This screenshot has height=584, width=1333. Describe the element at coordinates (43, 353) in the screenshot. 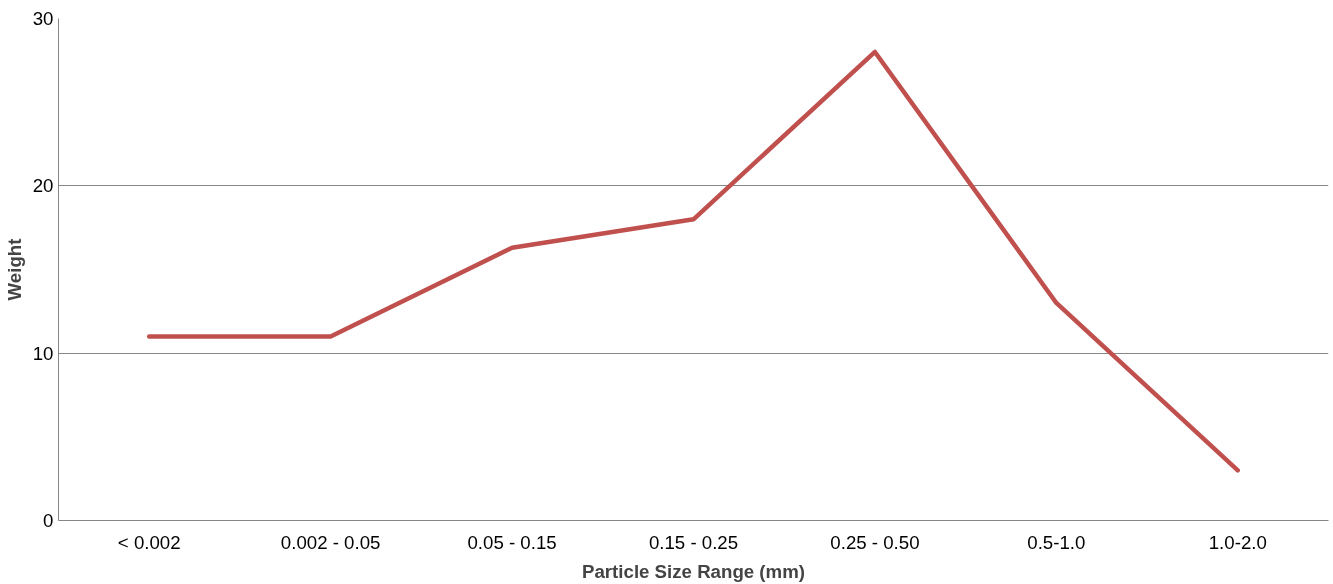

I see `y-tick-label: 10` at that location.